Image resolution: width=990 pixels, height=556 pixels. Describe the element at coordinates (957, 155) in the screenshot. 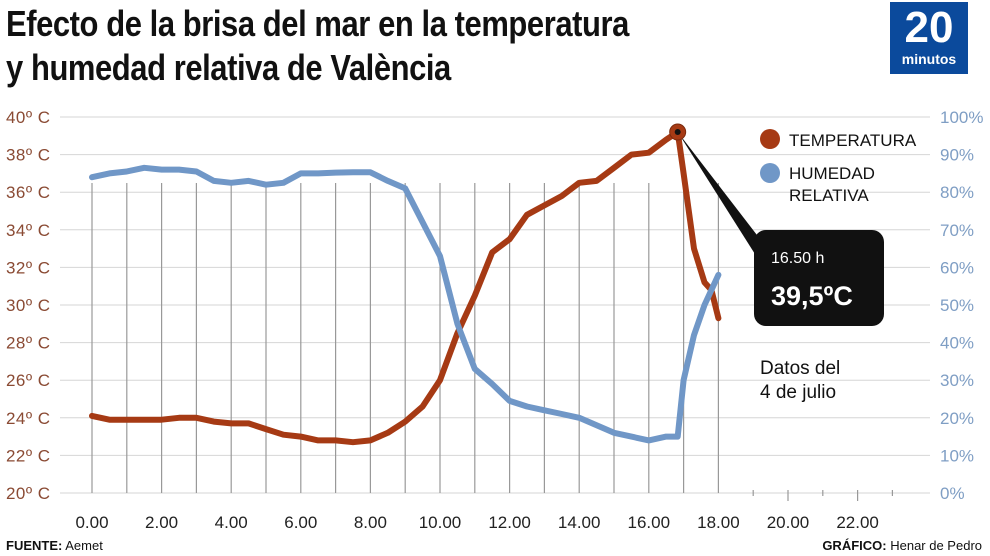

I see `y-right-tick-label: 90%` at that location.